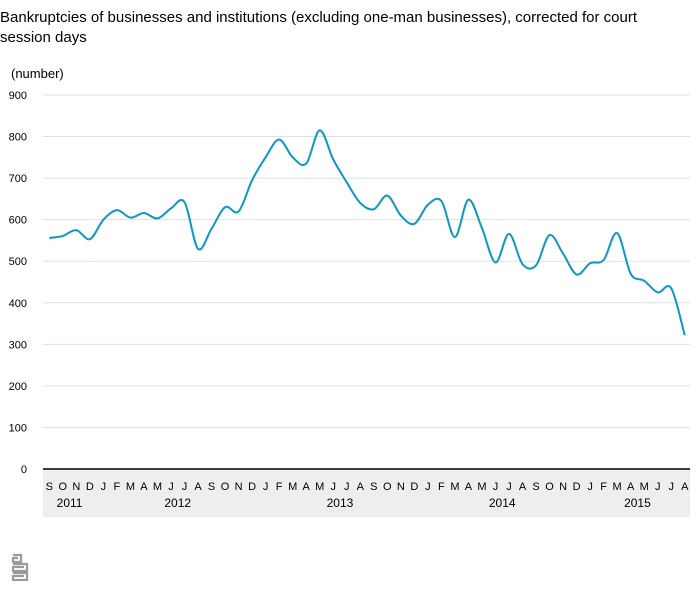  What do you see at coordinates (18, 179) in the screenshot?
I see `y-tick-label: 700` at bounding box center [18, 179].